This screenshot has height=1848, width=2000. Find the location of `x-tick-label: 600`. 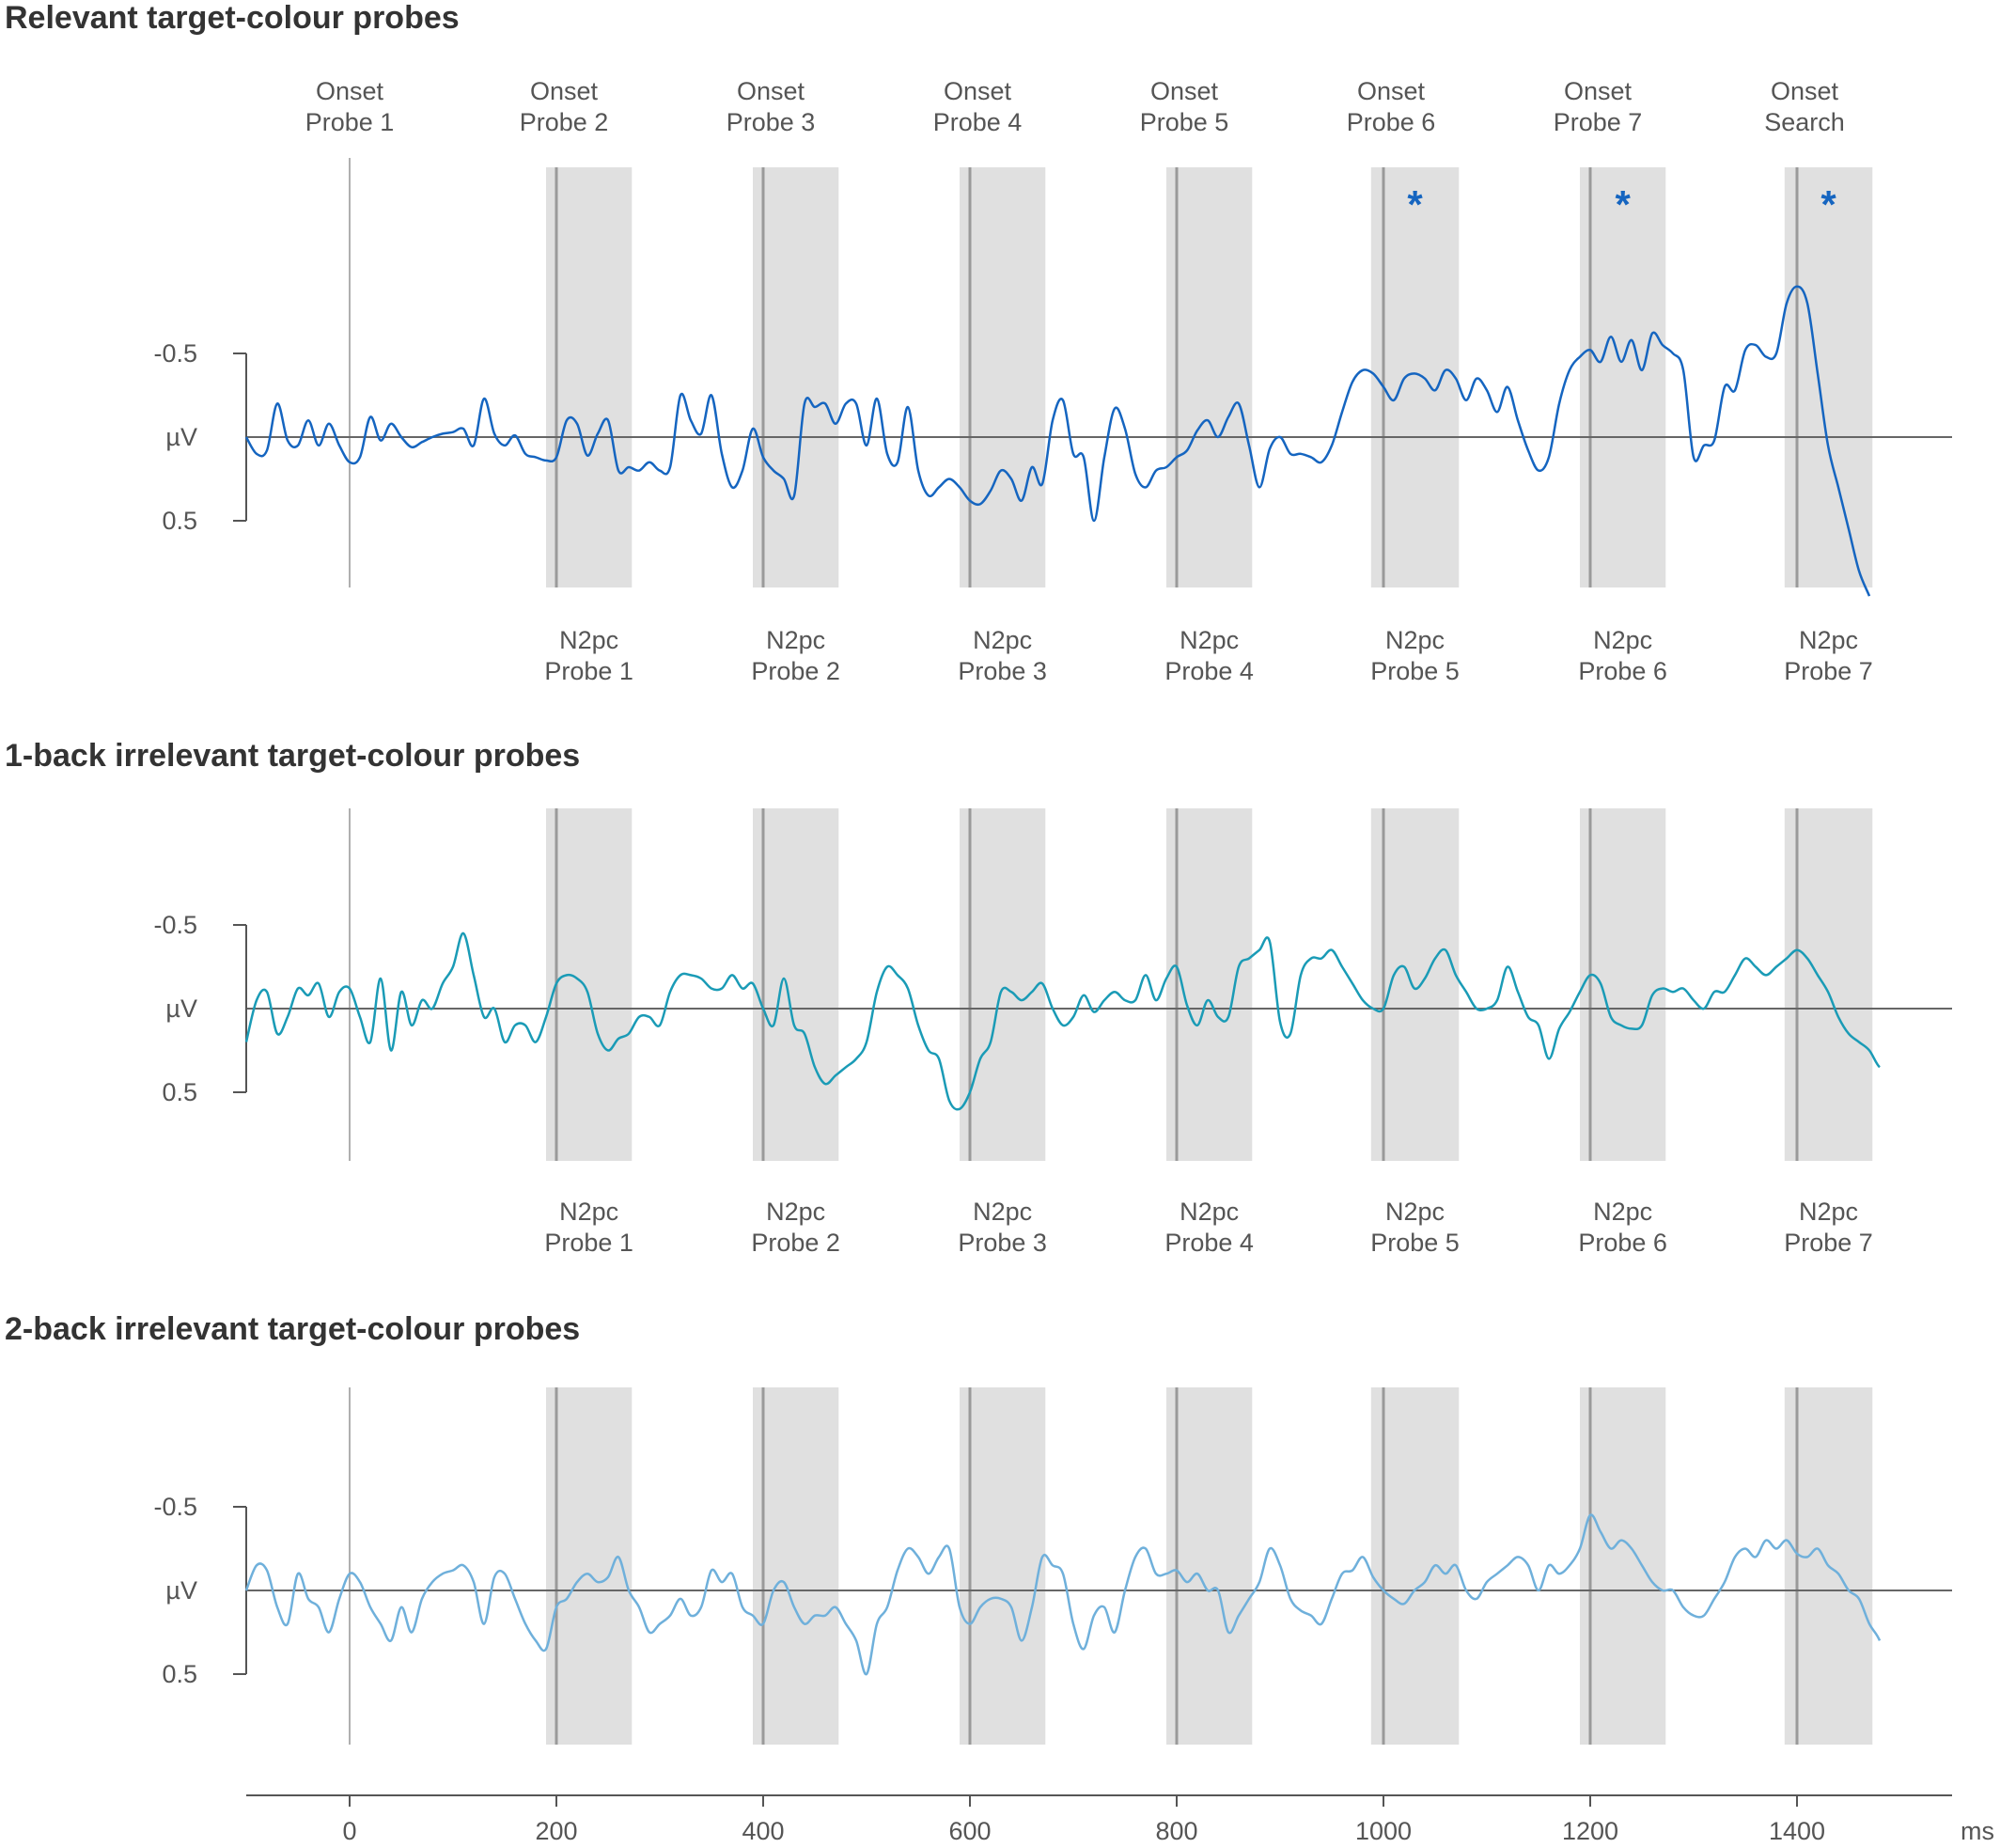

x-tick-label: 600 is located at coordinates (969, 1831).